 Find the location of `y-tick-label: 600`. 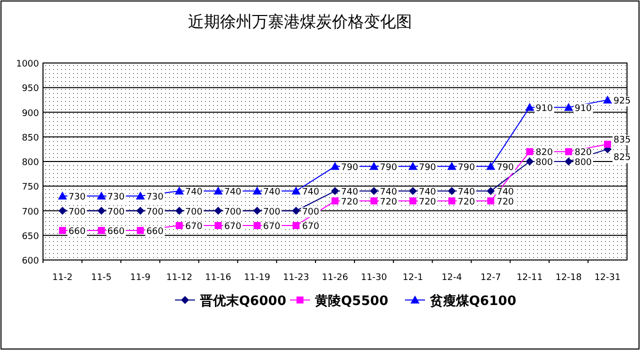

y-tick-label: 600 is located at coordinates (31, 261).